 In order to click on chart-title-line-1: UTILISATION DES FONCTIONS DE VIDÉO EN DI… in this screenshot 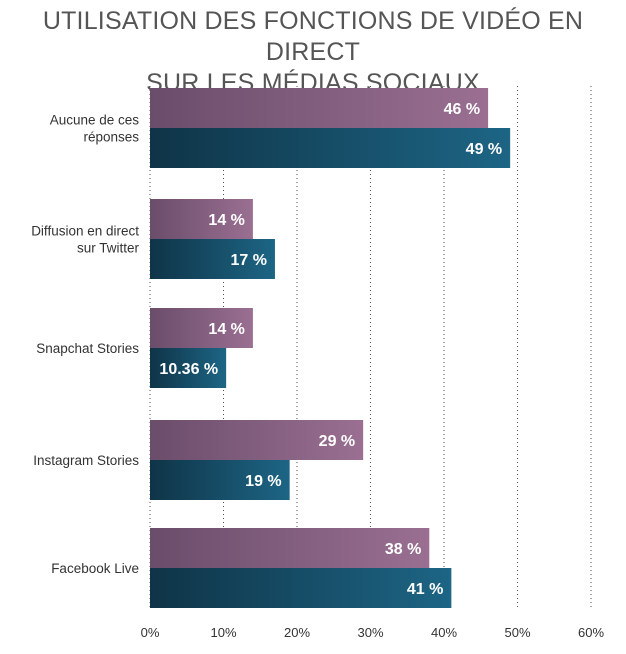, I will do `click(313, 36)`.